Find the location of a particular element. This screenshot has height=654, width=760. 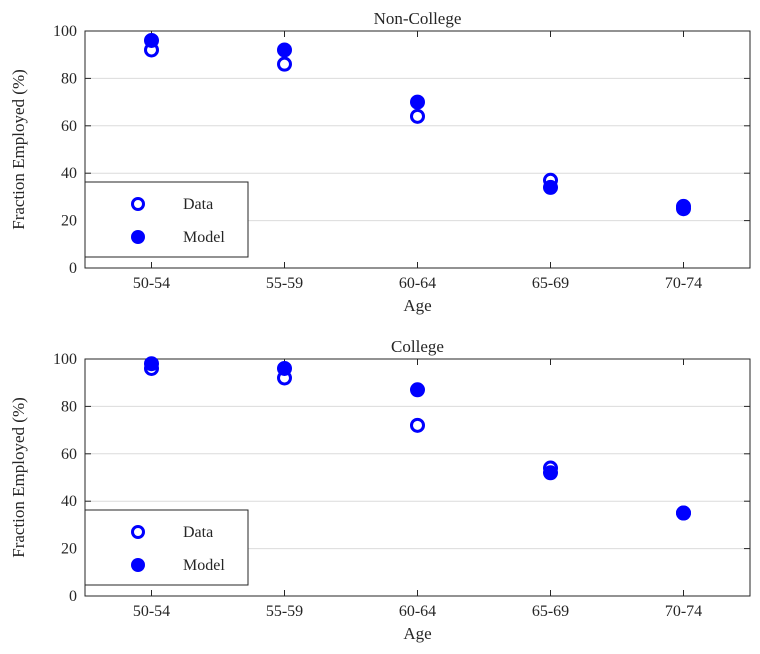

chart-title: College is located at coordinates (417, 346).